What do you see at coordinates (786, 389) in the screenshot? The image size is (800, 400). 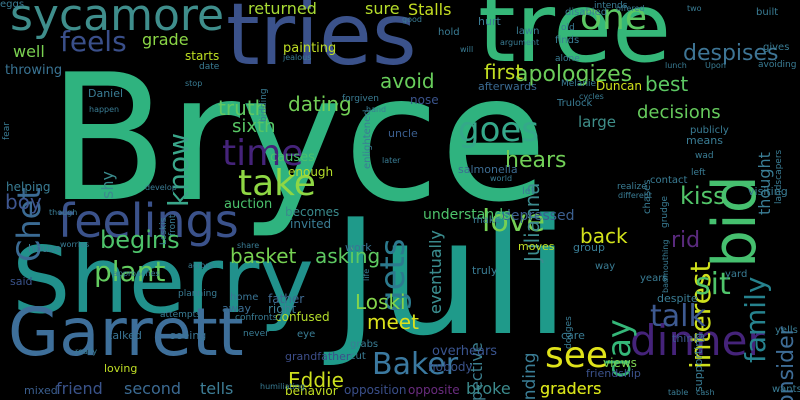 I see `word-wants: wants` at bounding box center [786, 389].